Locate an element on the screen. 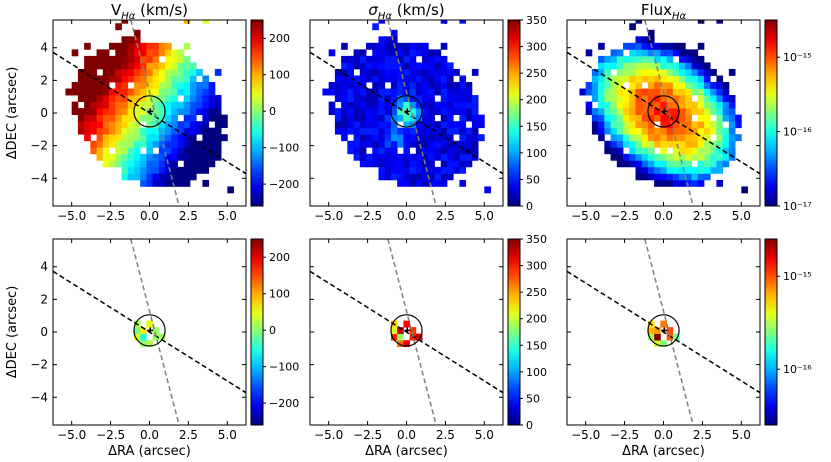  panel-flux_core: −5.0 −2.5 0.0 2.5 5.0 ΔRA (arcsec) 10⁻¹⁵ 10⁻¹⁶ is located at coordinates (689, 348).